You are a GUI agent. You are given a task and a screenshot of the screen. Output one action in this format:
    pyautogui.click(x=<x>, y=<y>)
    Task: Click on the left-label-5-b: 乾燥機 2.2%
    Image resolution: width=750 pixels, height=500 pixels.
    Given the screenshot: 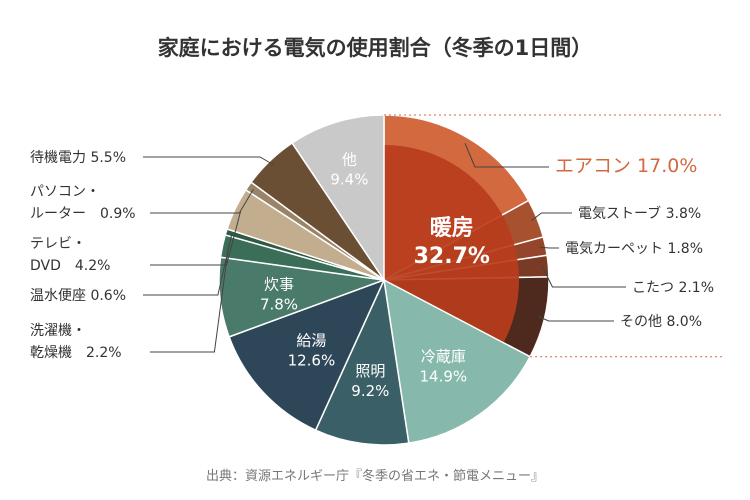 What is the action you would take?
    pyautogui.click(x=76, y=353)
    